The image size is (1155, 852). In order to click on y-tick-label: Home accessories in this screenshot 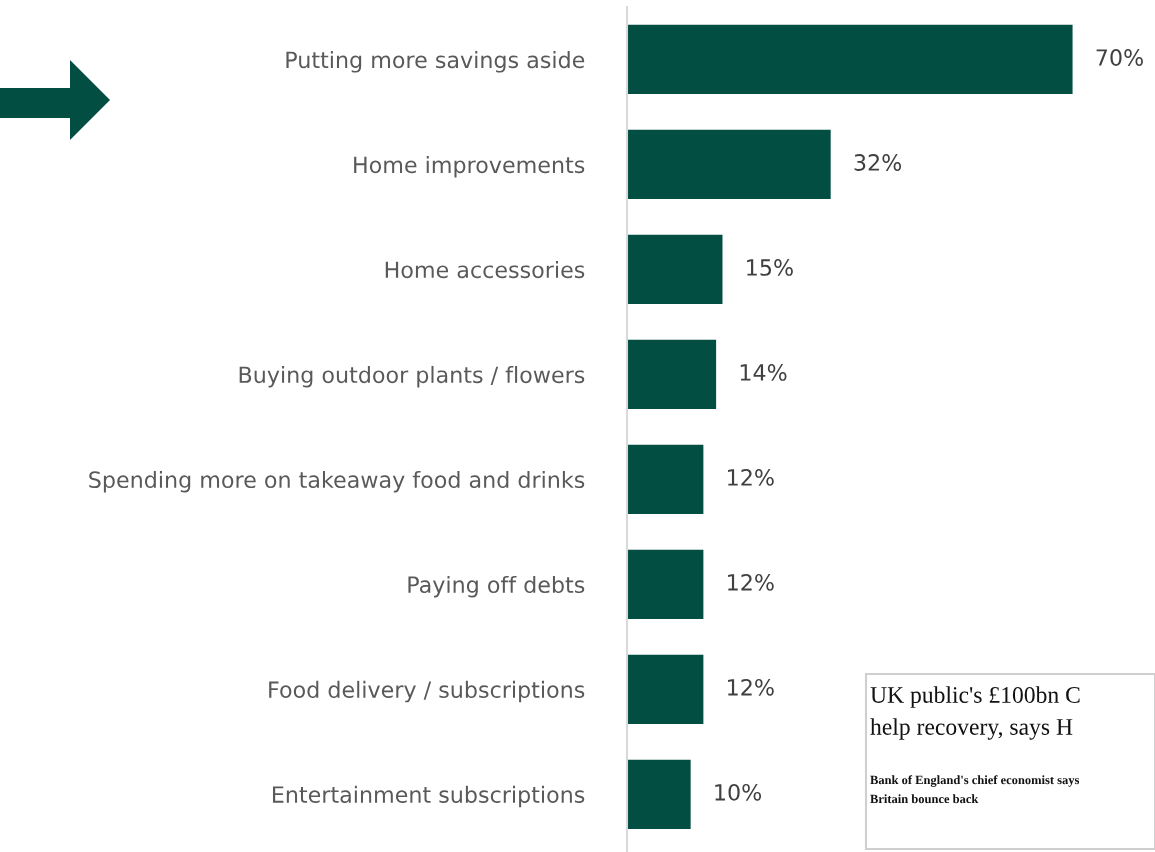, I will do `click(485, 269)`.